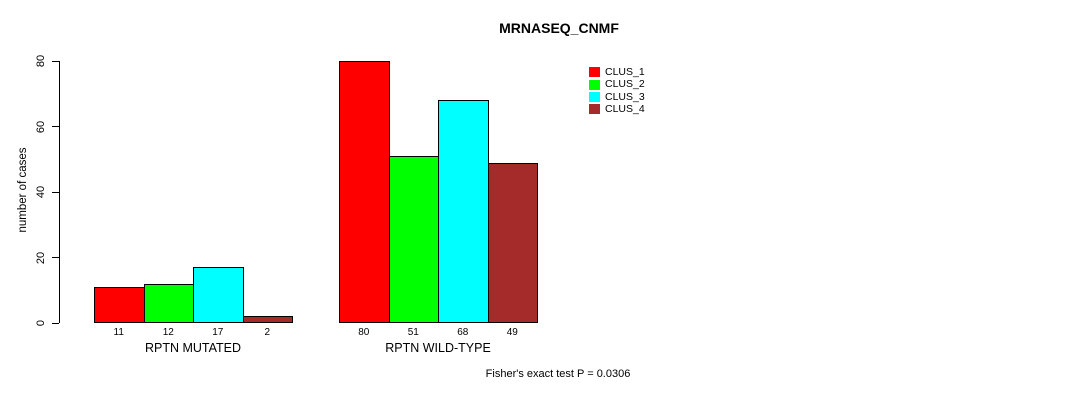 The image size is (1090, 400). I want to click on bar-value-label: 2, so click(267, 332).